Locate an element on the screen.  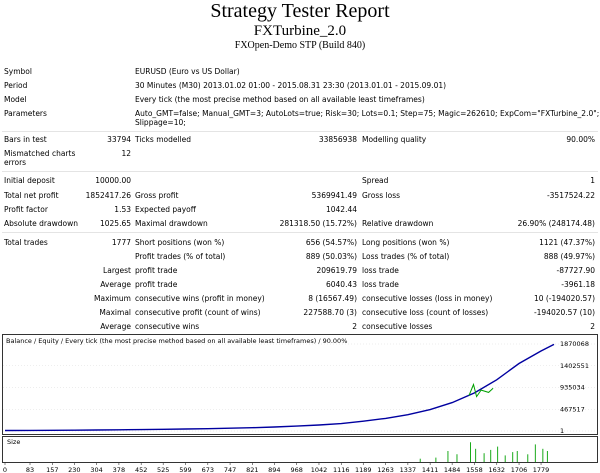
largest-profit-value: 209619.79 is located at coordinates (336, 270).